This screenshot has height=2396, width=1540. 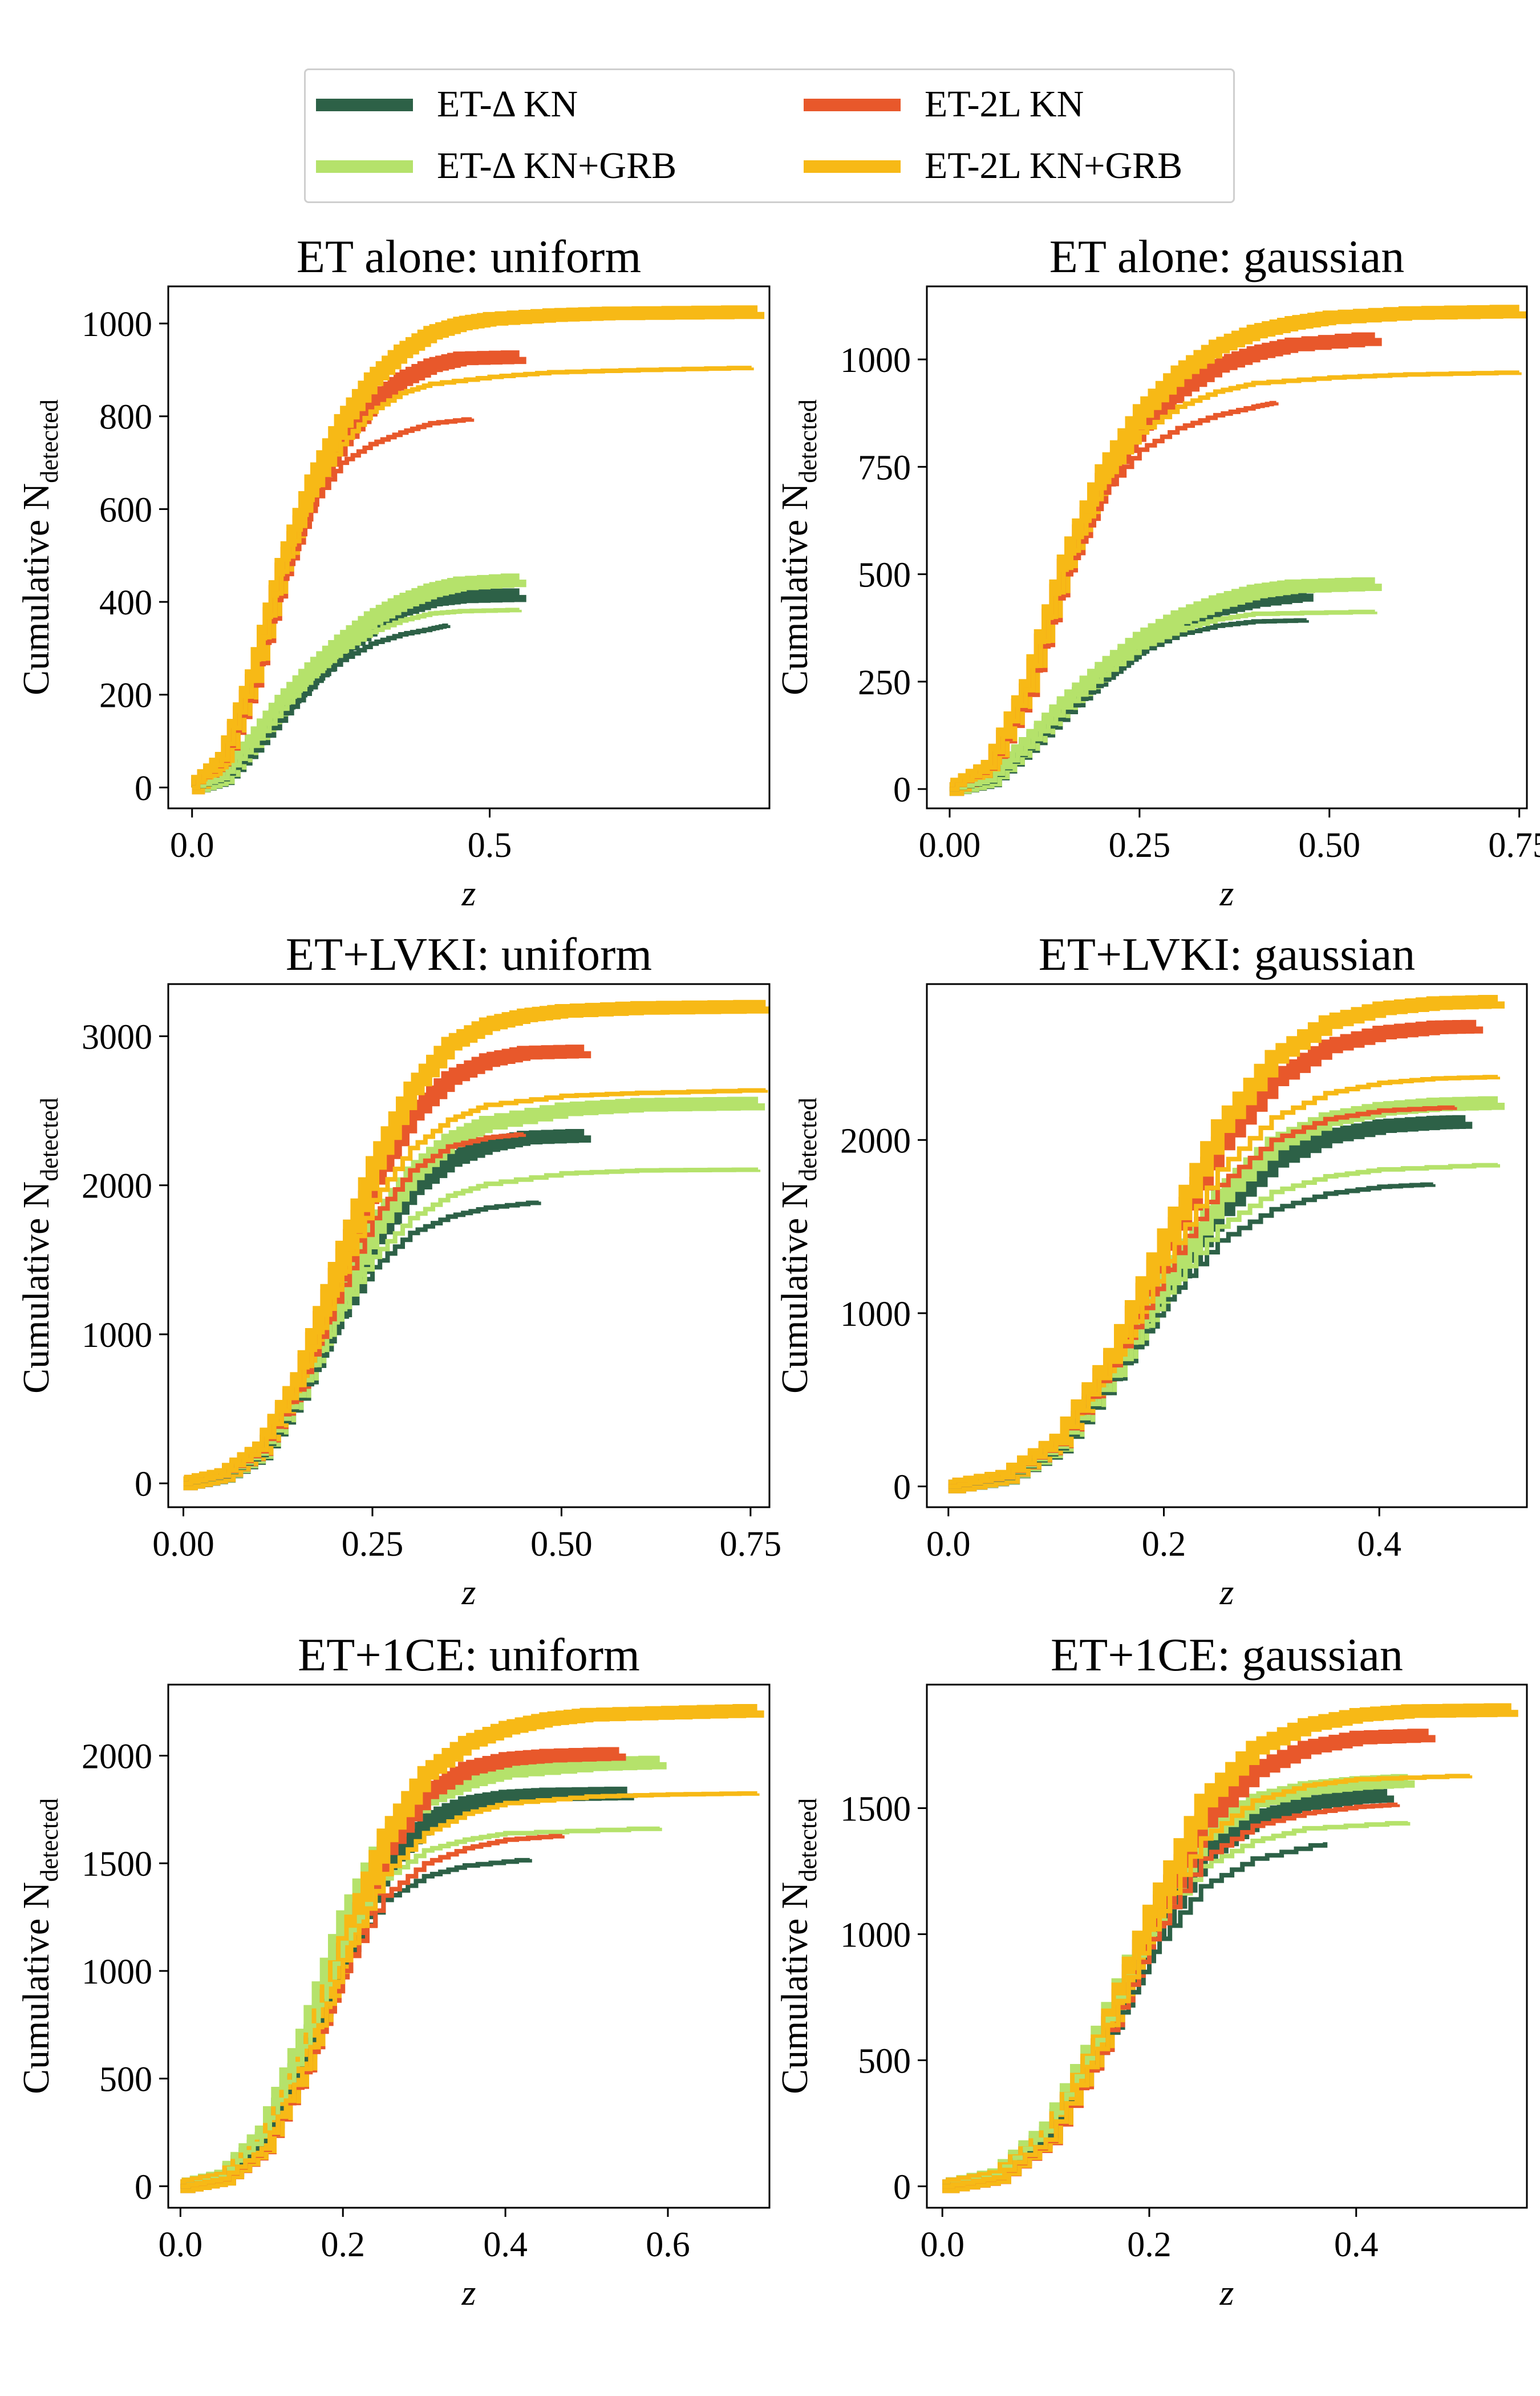 I want to click on series-line-et-2l-kn-thin, so click(x=333, y=603).